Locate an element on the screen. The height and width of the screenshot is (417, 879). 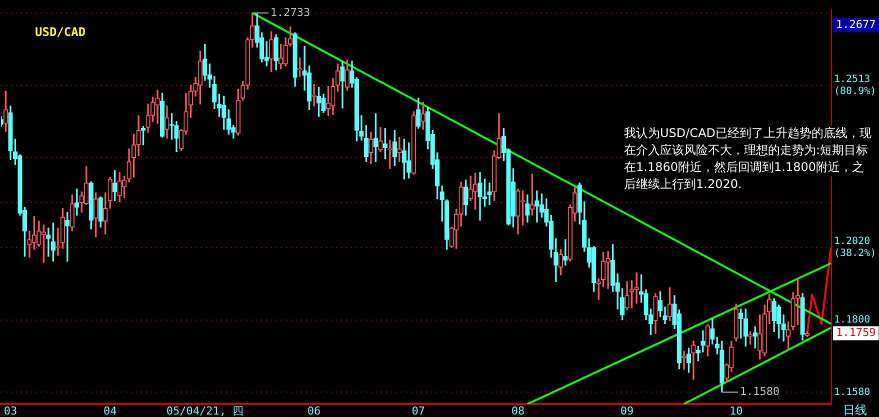
annotation: 我认为USD/CAD已经到了上升趋势的底线，现在介入应该风险不大，理想的走势为:短期目标在1.1860附近，然后回调到1.1800附近，之后继续上行到1.2020. is located at coordinates (748, 159).